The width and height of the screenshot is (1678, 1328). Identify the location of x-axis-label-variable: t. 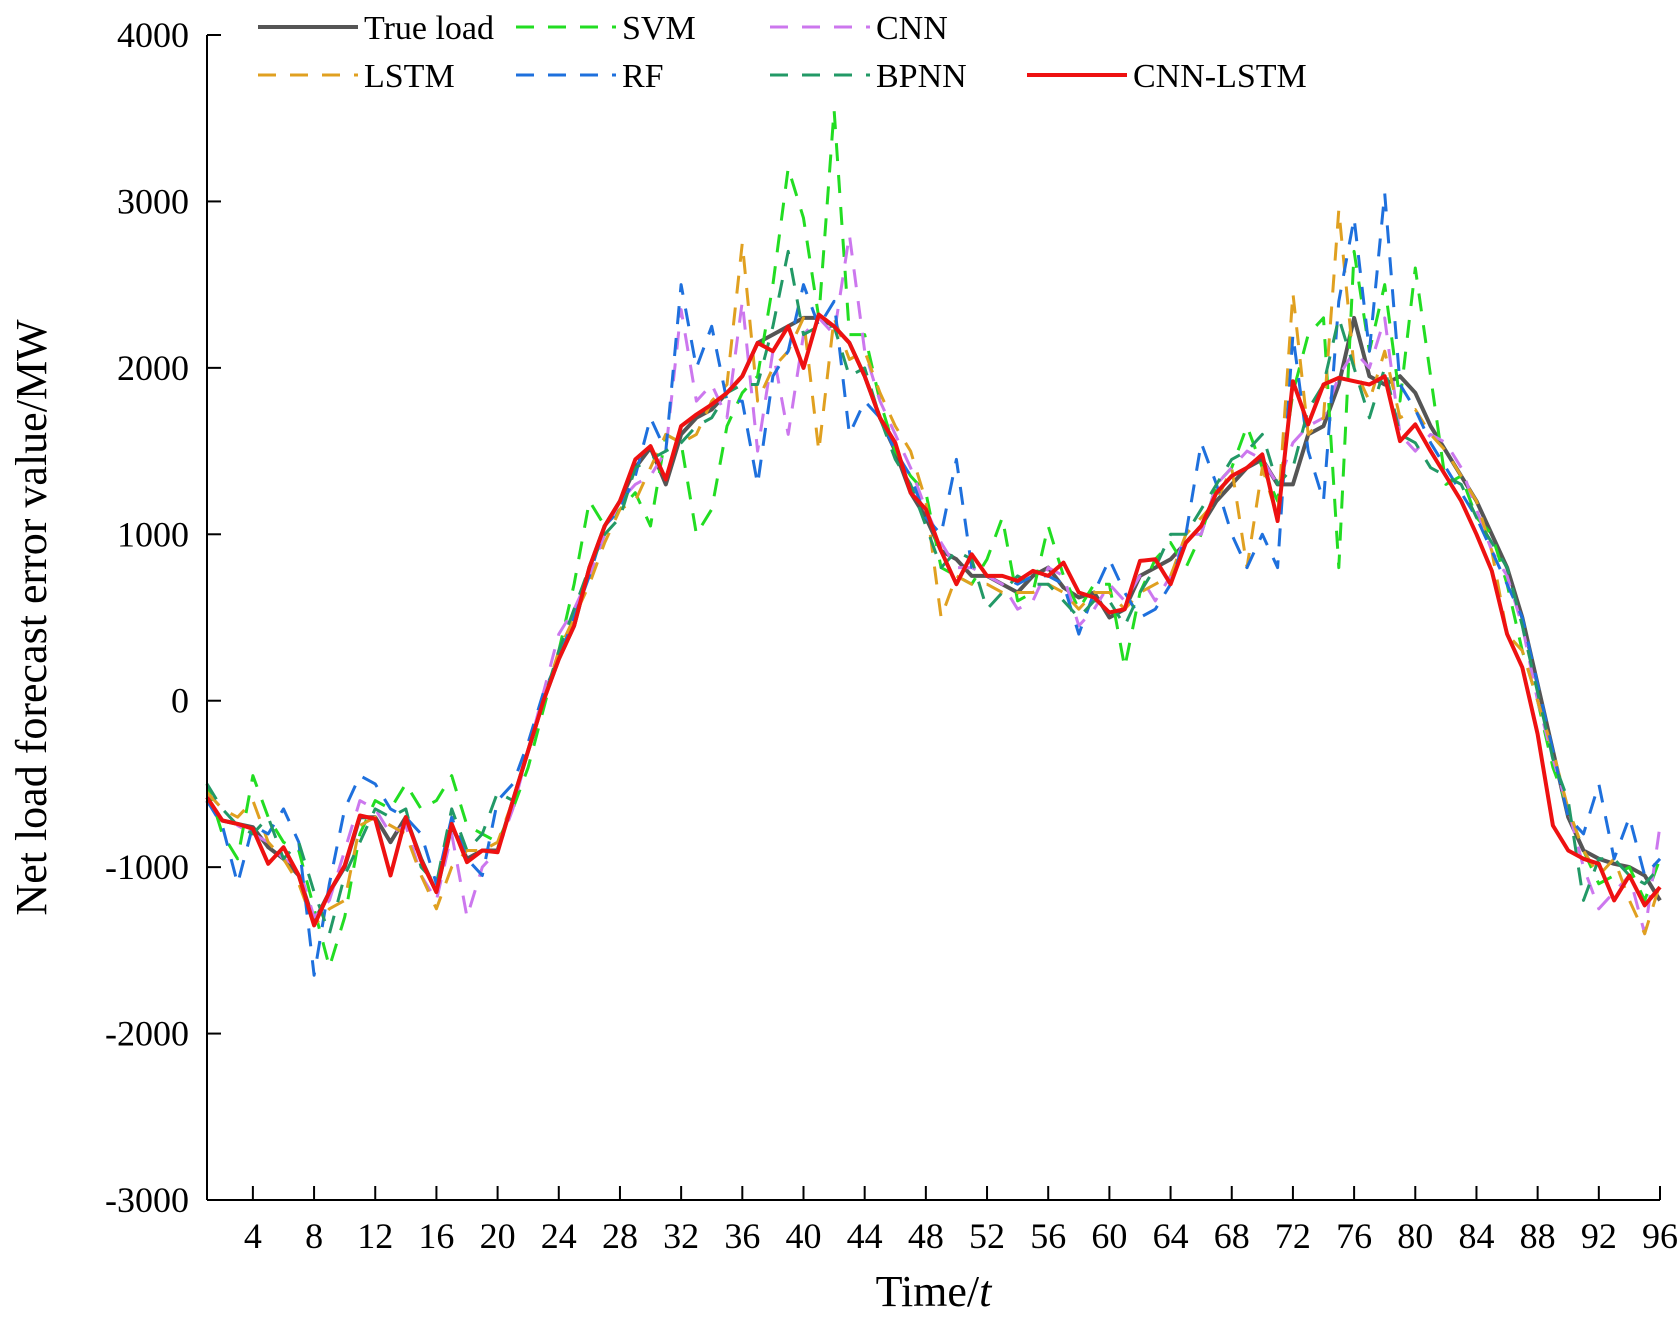
(986, 1291).